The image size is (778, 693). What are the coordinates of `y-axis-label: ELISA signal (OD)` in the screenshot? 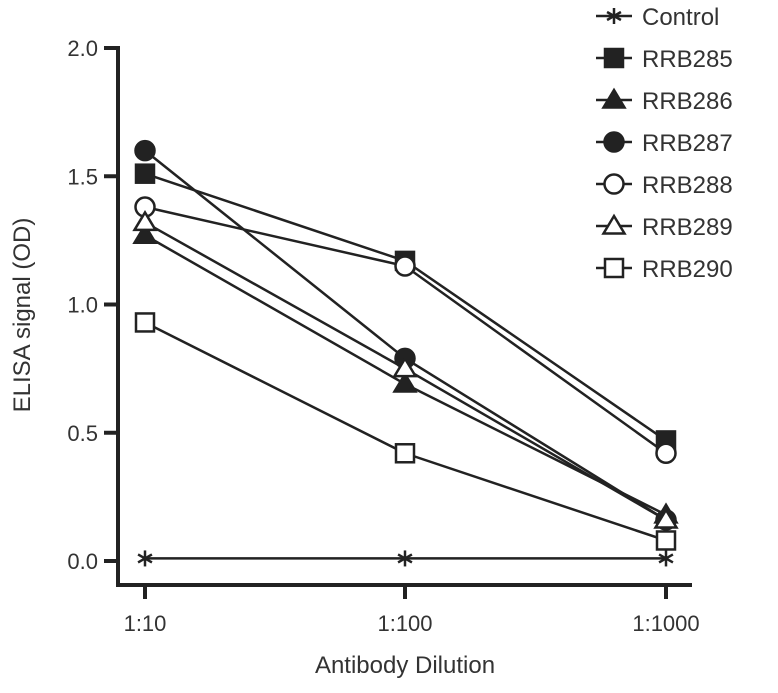 It's located at (22, 315).